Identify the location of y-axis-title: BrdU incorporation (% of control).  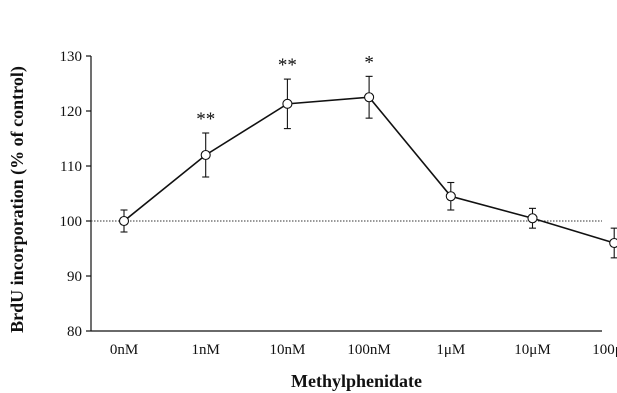
(17, 199).